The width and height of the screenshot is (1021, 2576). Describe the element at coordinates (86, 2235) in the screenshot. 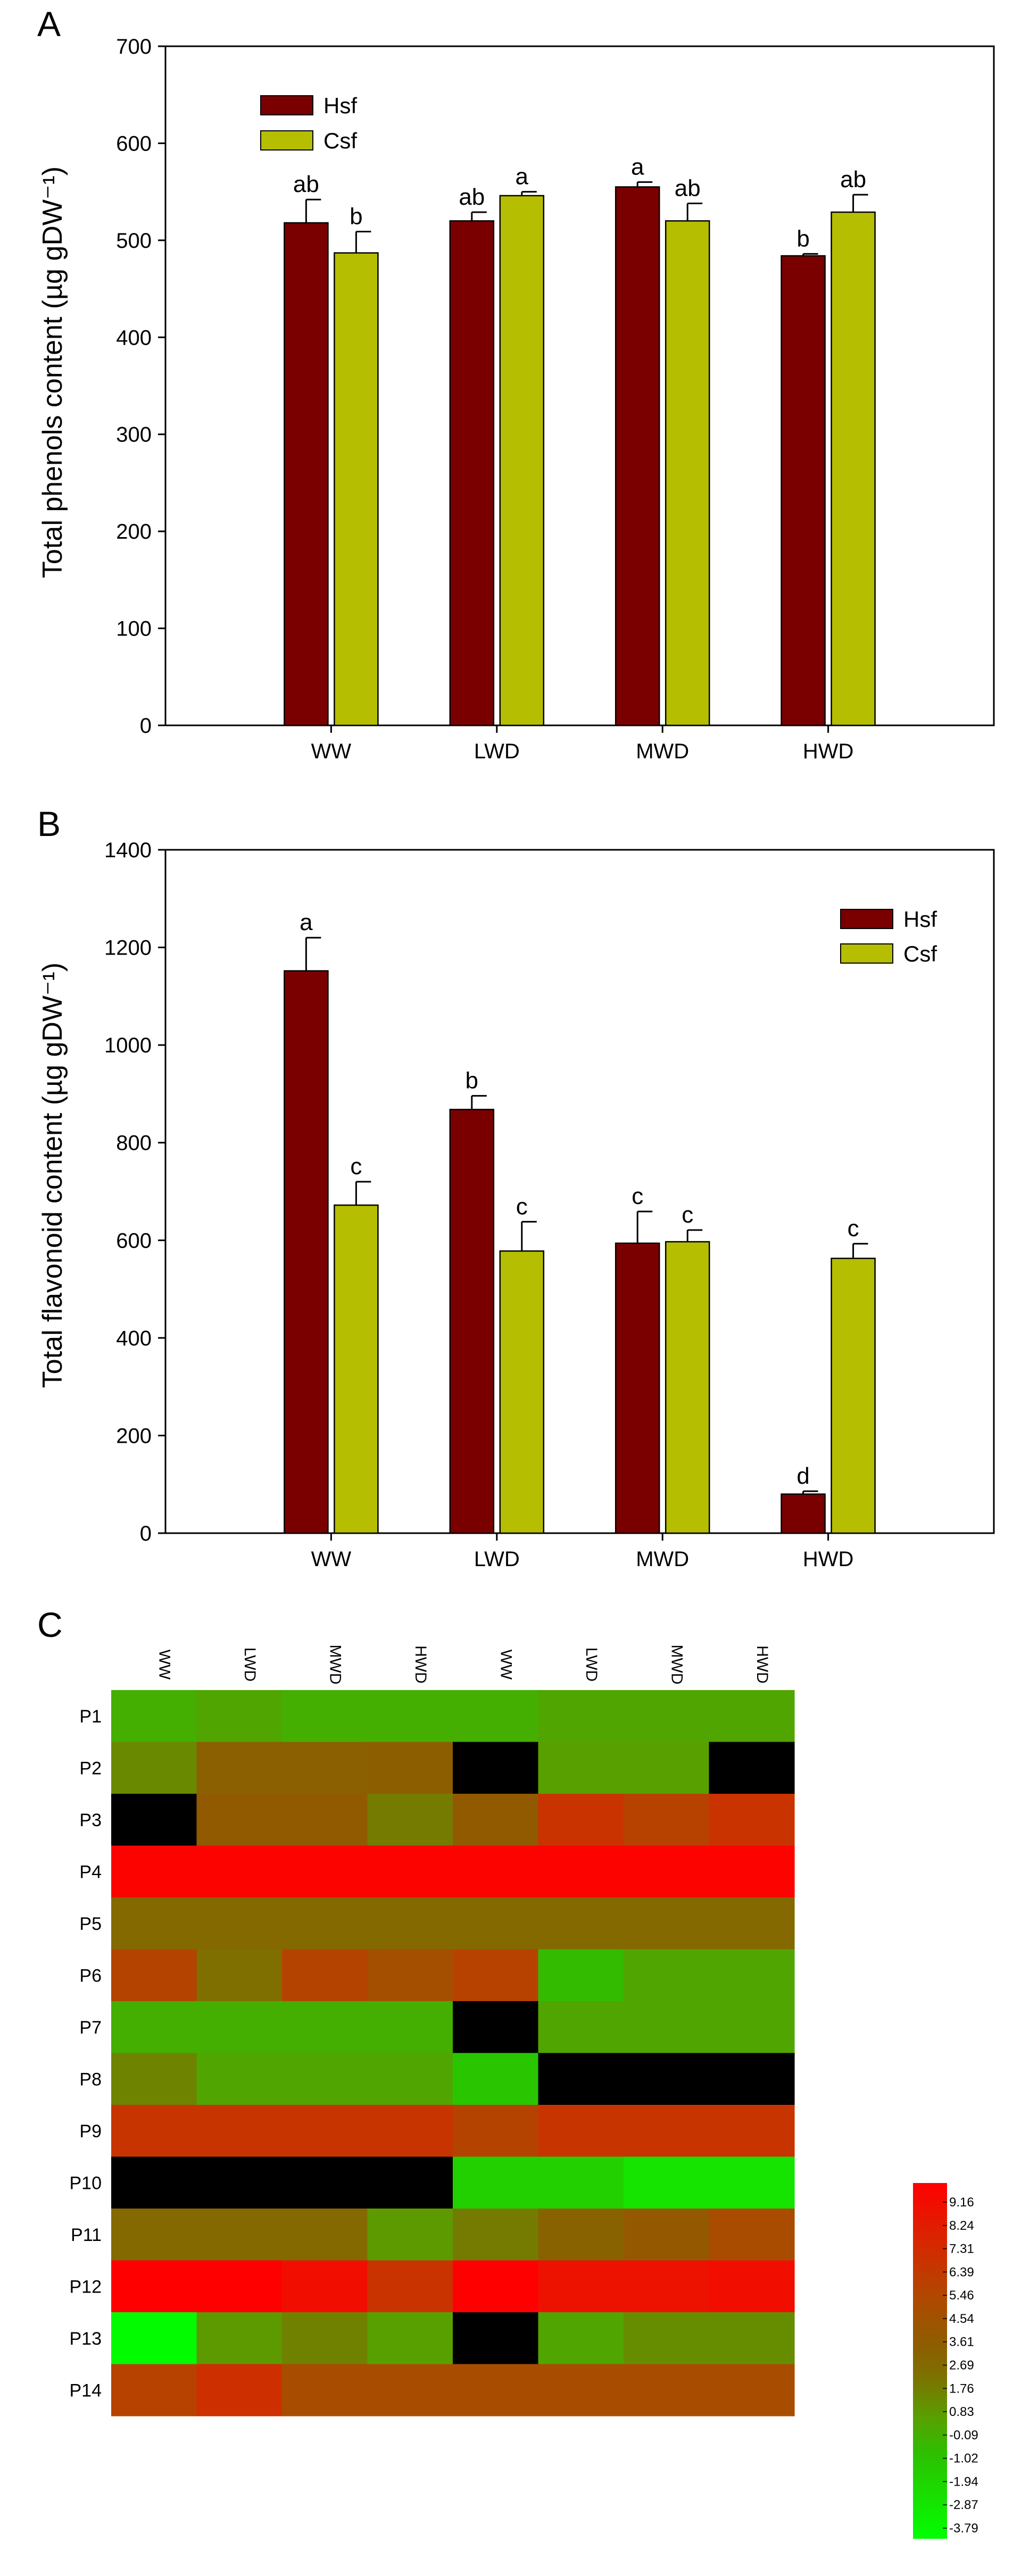

I see `heatmap-row-label: P11` at that location.